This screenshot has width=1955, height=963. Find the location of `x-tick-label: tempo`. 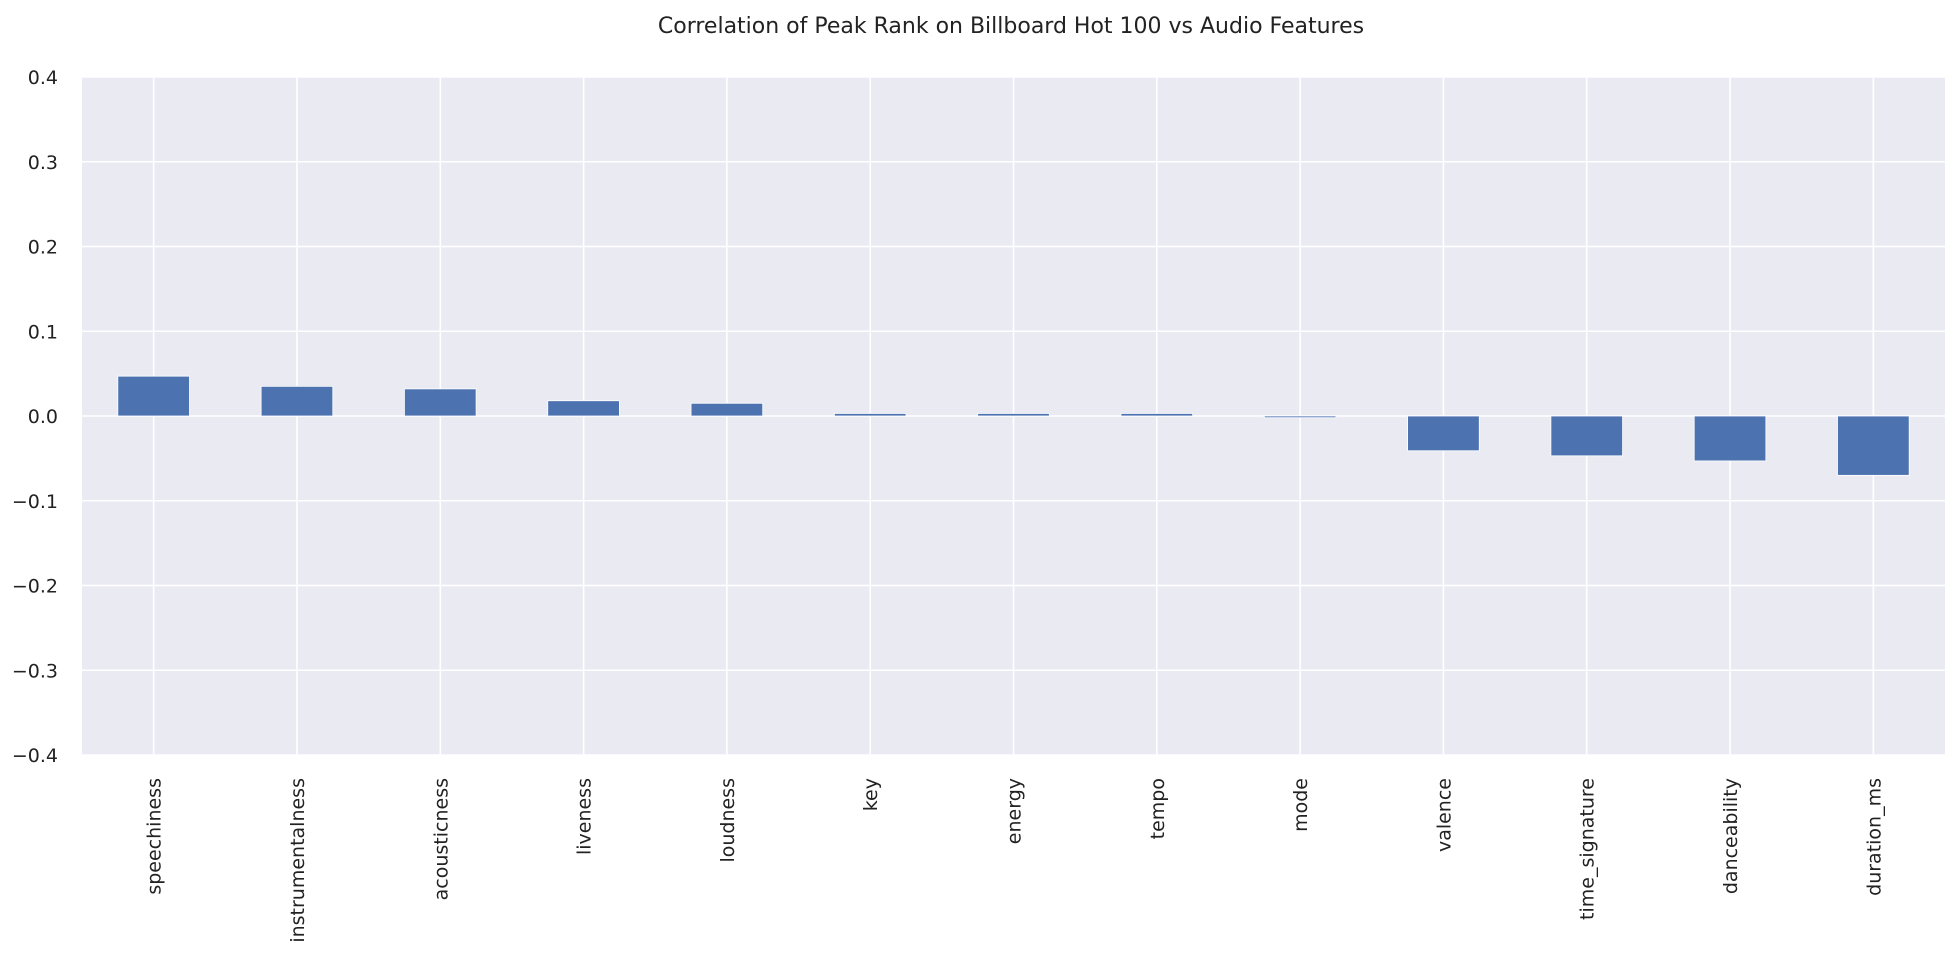

x-tick-label: tempo is located at coordinates (1158, 808).